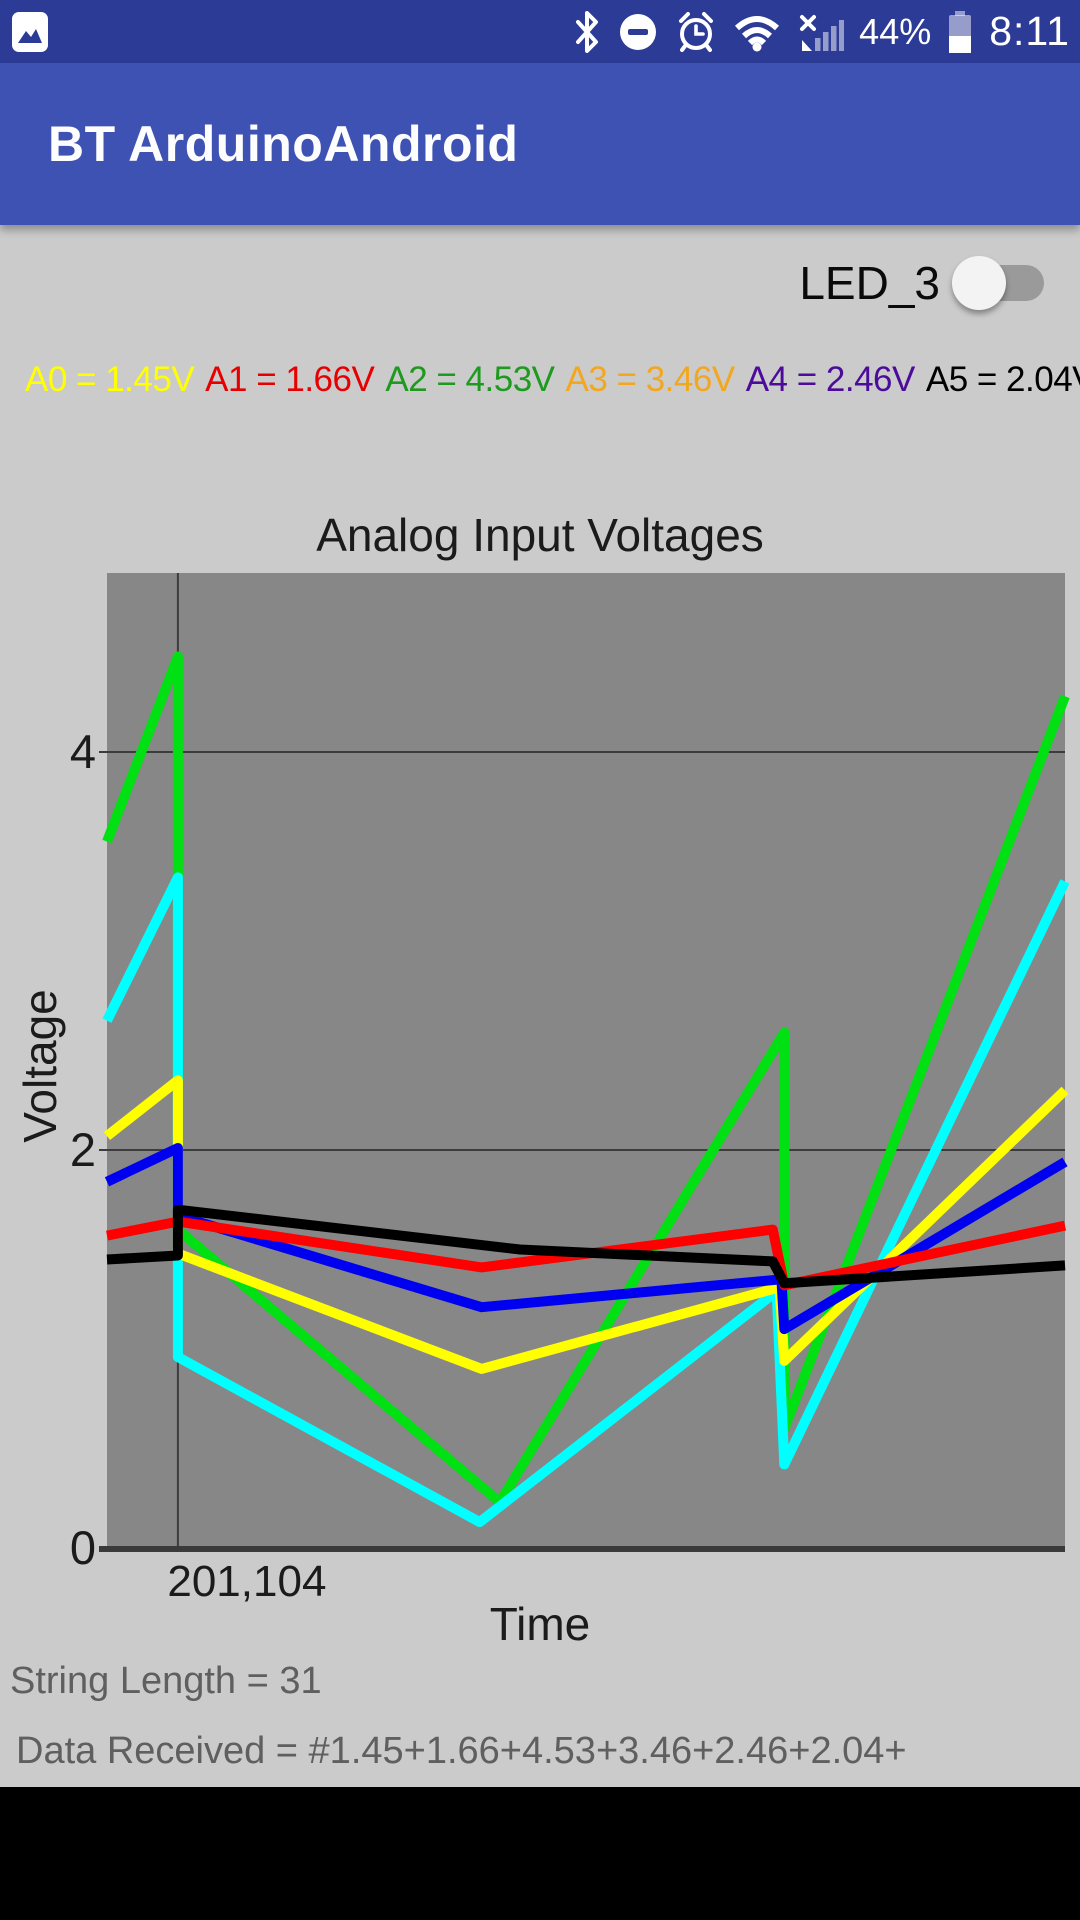 The image size is (1080, 1920). Describe the element at coordinates (586, 1246) in the screenshot. I see `series-line-black` at that location.